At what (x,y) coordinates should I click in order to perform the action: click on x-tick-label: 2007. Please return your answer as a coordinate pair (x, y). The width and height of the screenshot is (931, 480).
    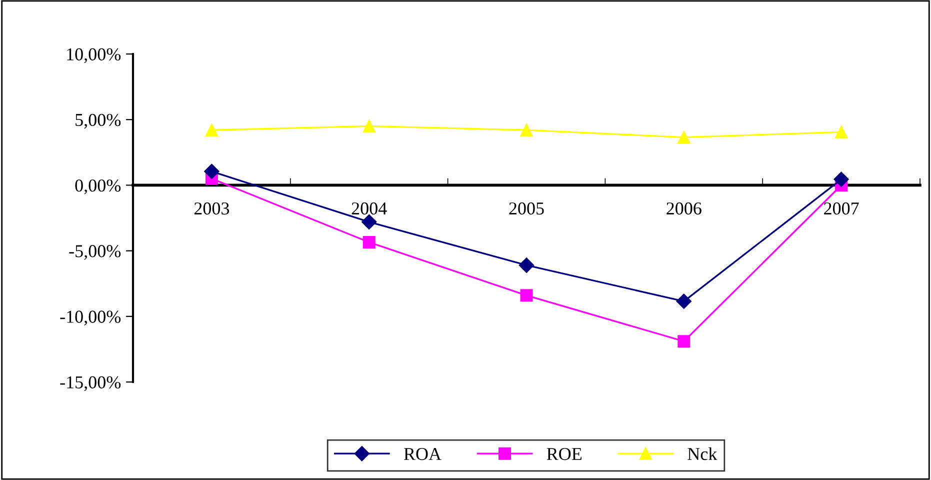
    Looking at the image, I should click on (841, 208).